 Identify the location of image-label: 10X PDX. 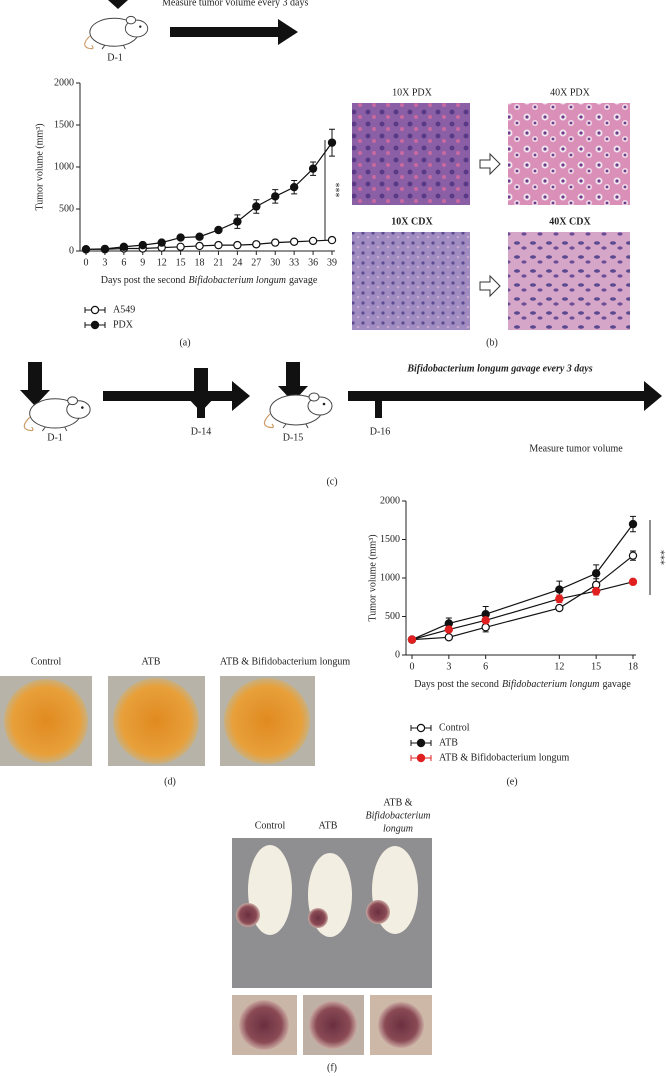
(412, 92).